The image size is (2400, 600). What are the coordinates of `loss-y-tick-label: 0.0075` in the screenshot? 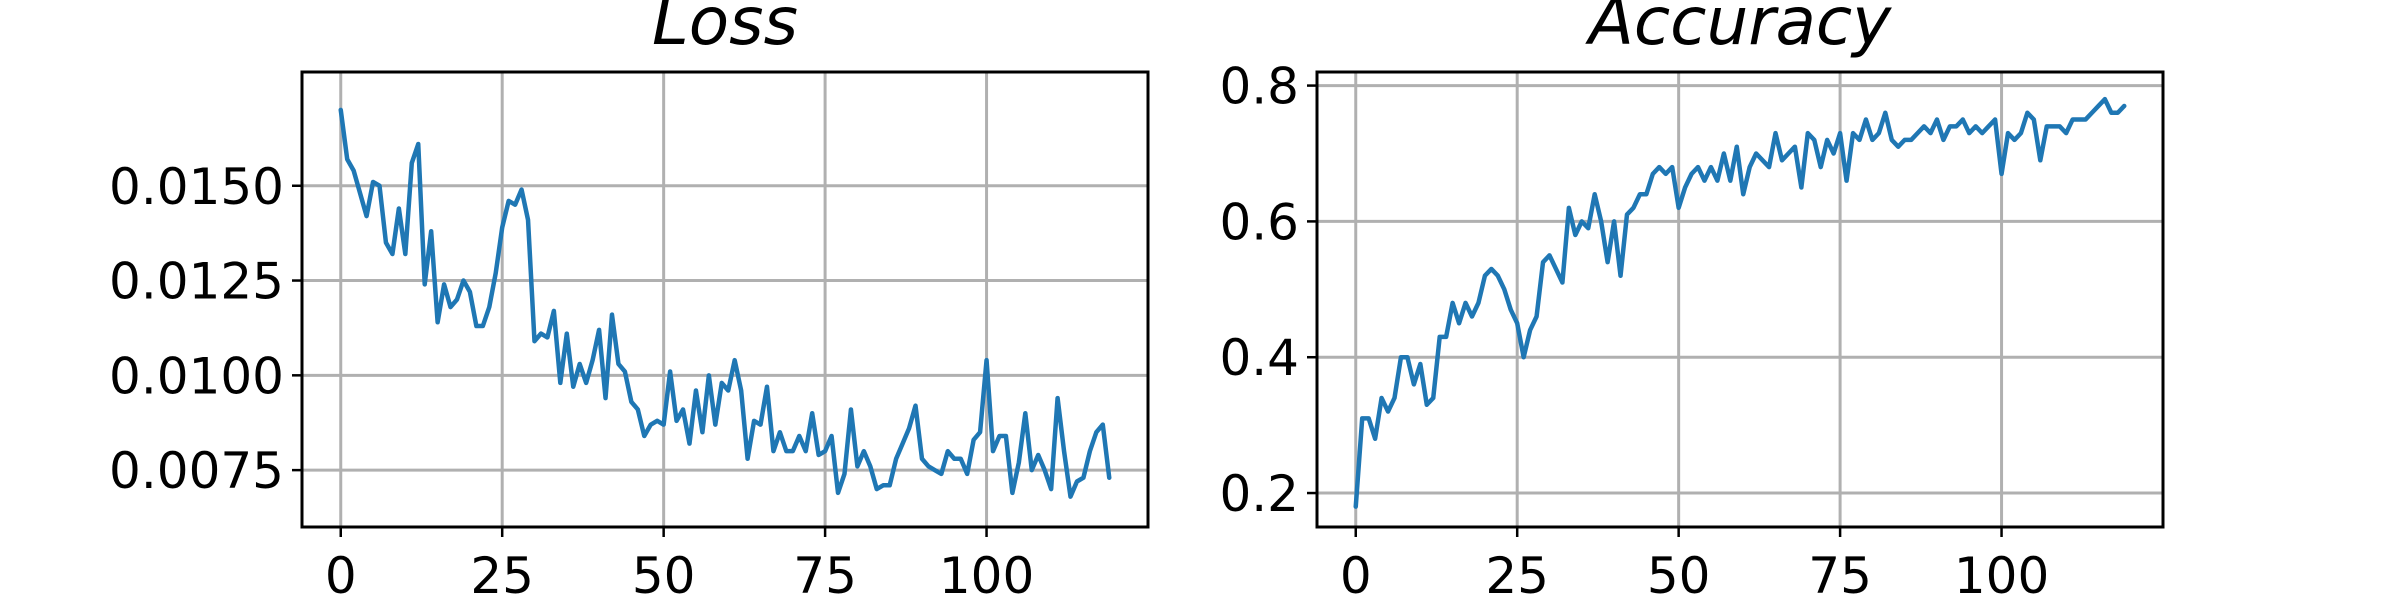 It's located at (196, 471).